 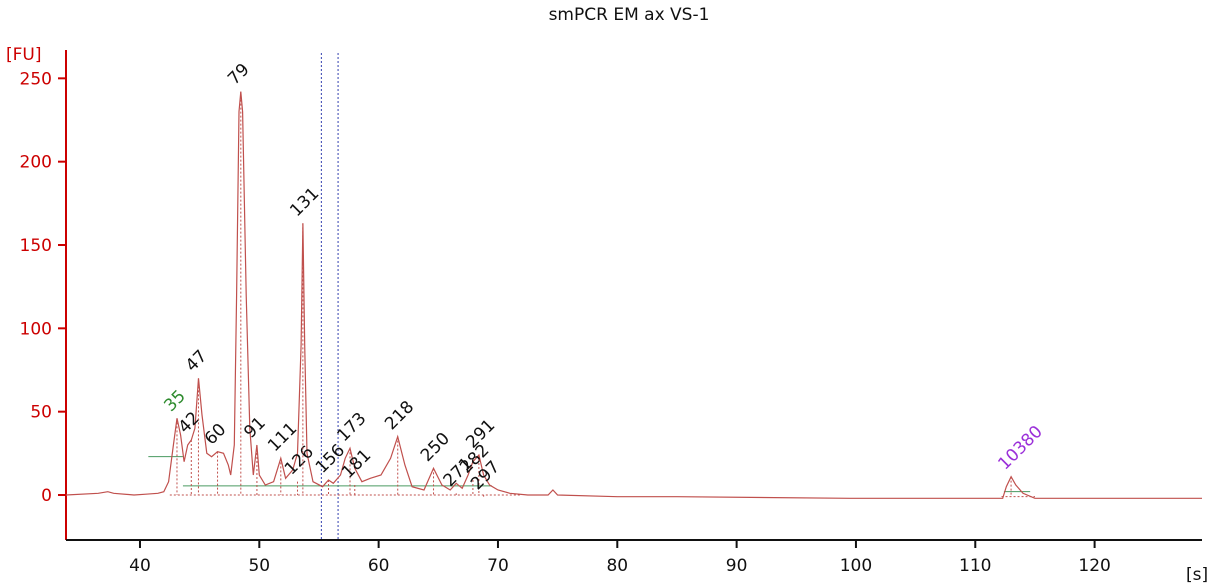 I want to click on y-tick-label: 150, so click(x=36, y=246).